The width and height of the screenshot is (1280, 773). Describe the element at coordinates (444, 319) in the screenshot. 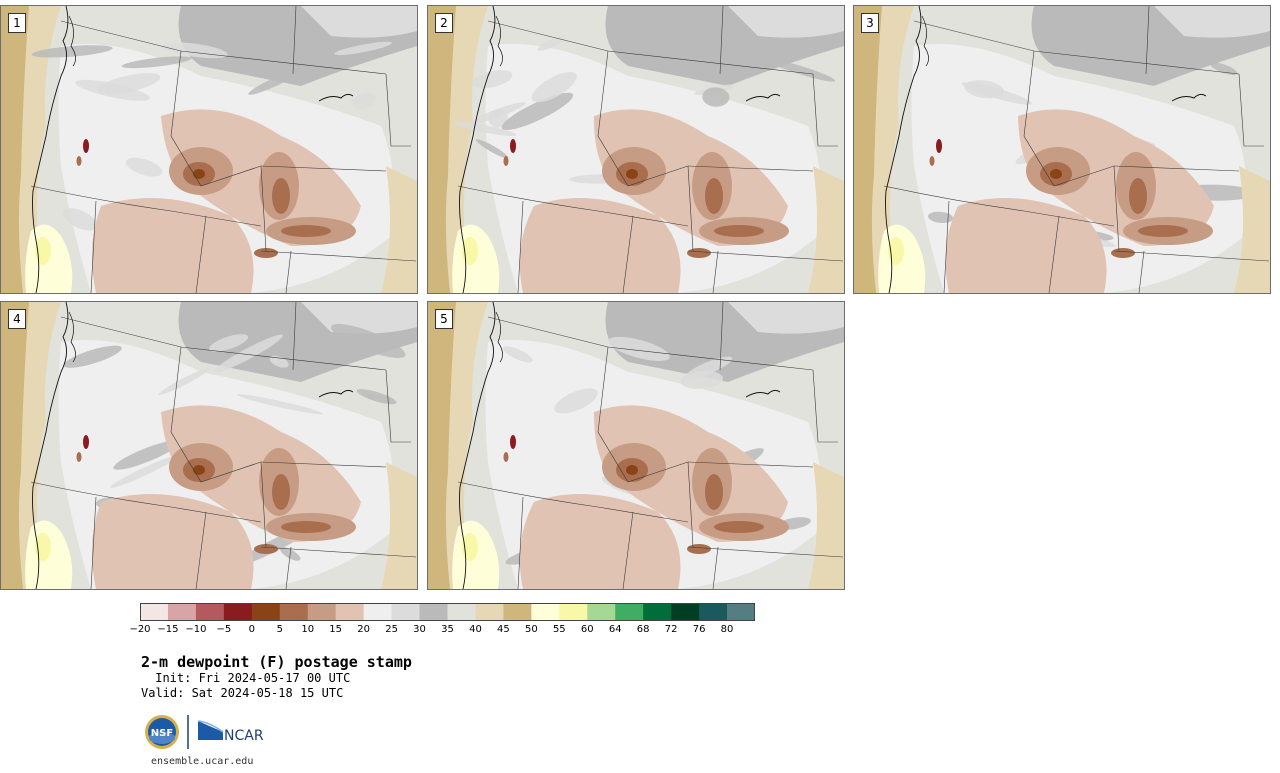

I see `panel-number-label: 5` at that location.